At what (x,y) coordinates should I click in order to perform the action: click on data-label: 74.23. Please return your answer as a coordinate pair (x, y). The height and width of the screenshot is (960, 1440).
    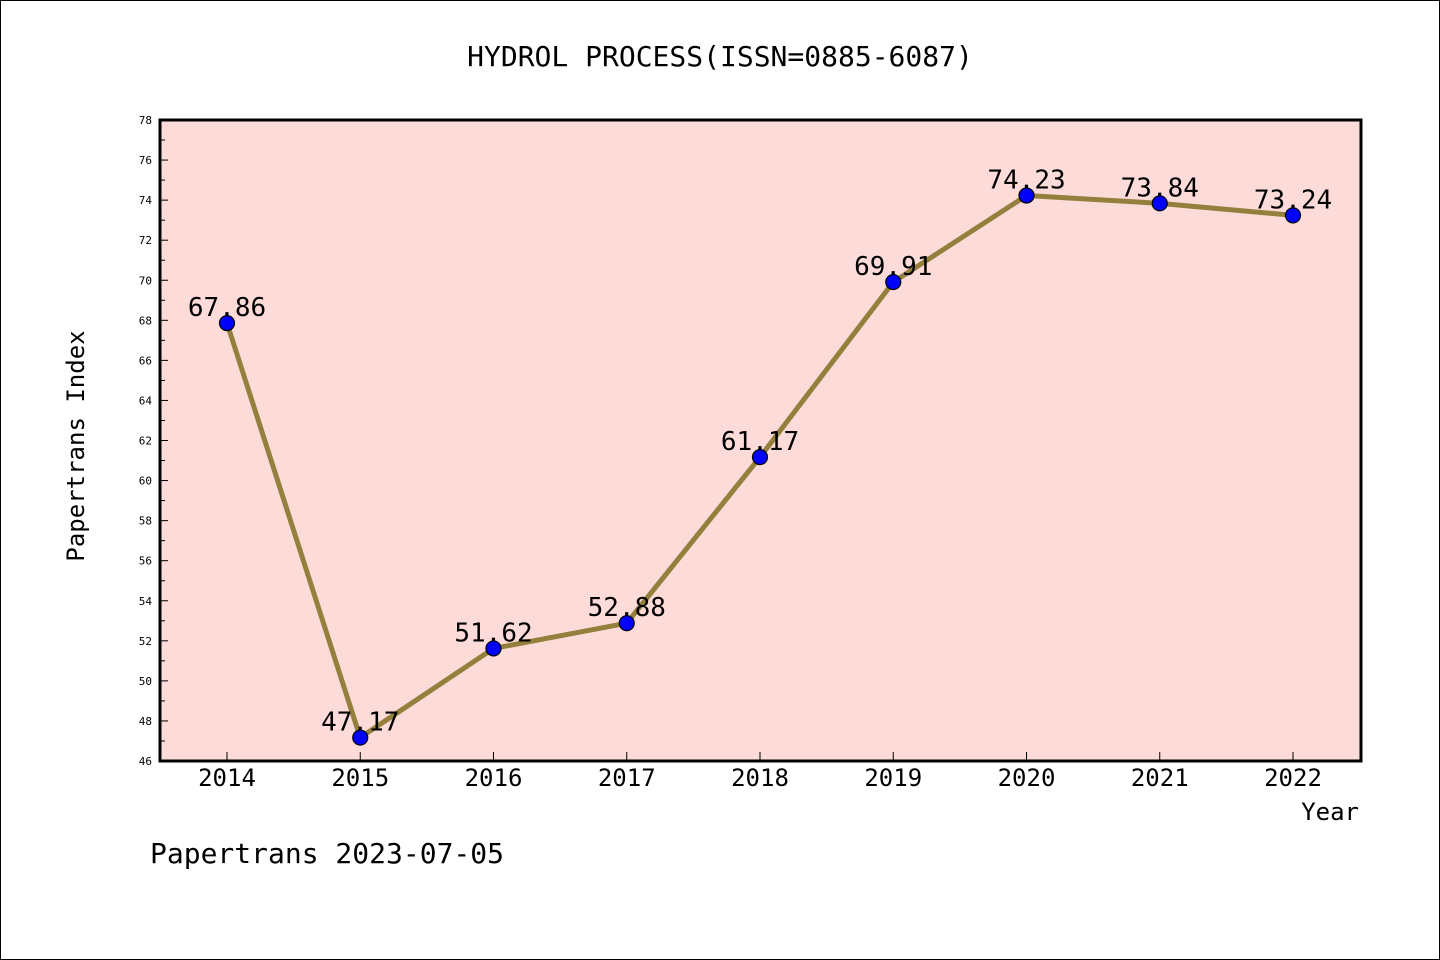
    Looking at the image, I should click on (1026, 181).